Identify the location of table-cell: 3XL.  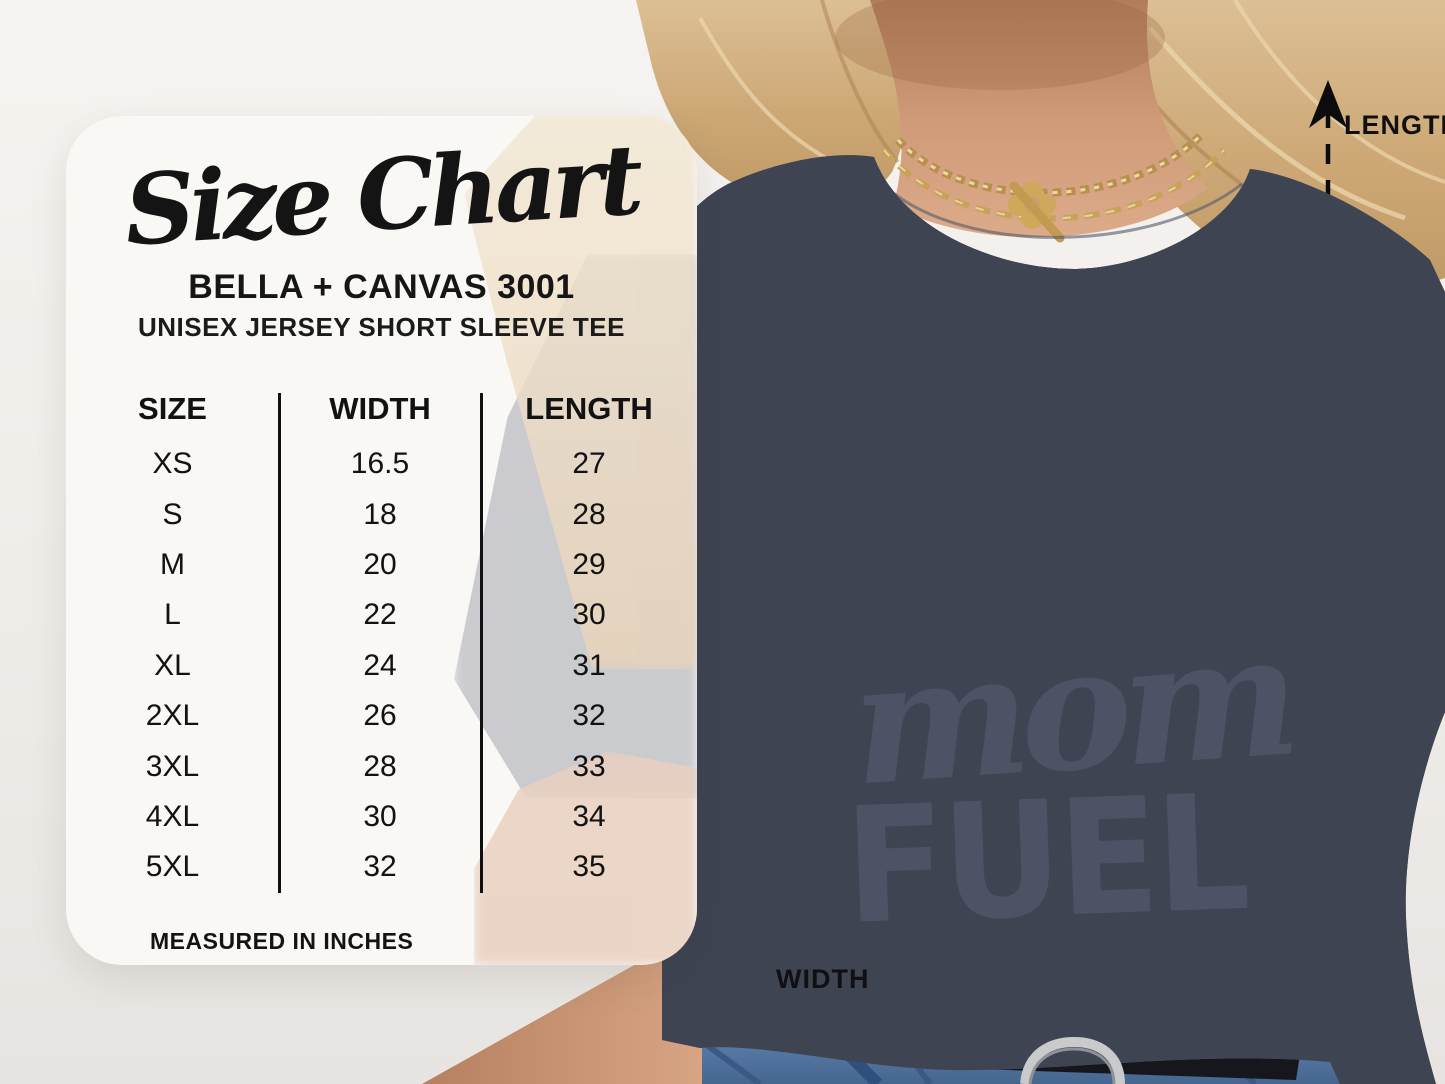
(172, 766).